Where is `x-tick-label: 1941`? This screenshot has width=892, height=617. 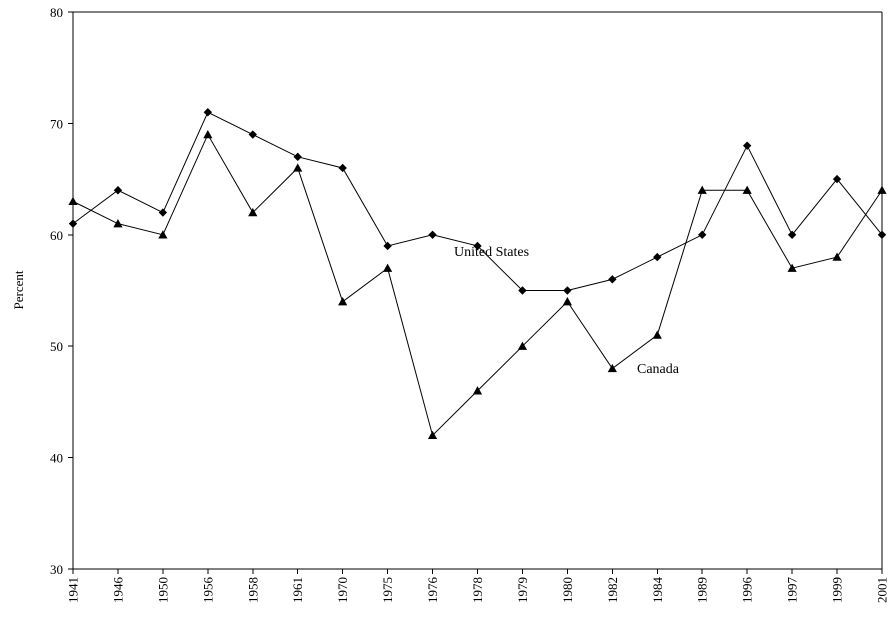
x-tick-label: 1941 is located at coordinates (73, 590).